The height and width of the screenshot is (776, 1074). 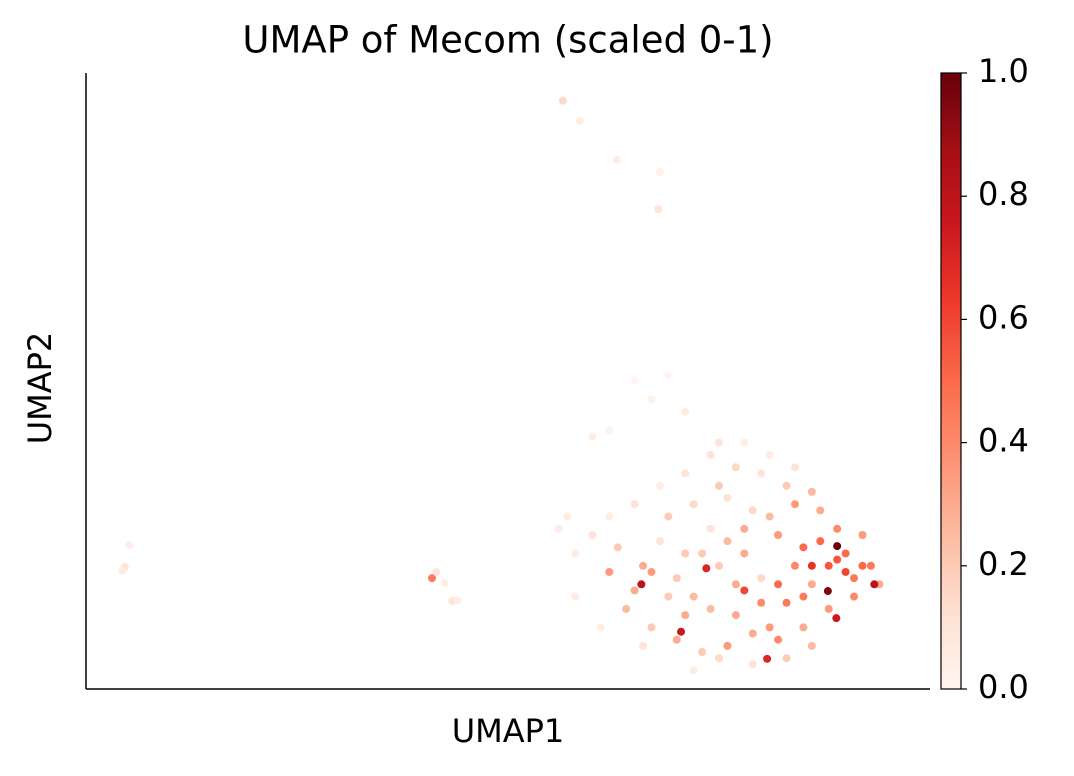 I want to click on colorbar-tick-label: 0.0, so click(x=1003, y=687).